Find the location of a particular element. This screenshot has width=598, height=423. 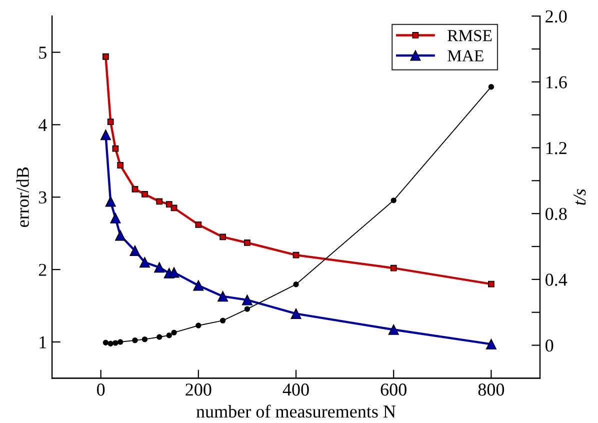

x-tick-label: 800 is located at coordinates (491, 390).